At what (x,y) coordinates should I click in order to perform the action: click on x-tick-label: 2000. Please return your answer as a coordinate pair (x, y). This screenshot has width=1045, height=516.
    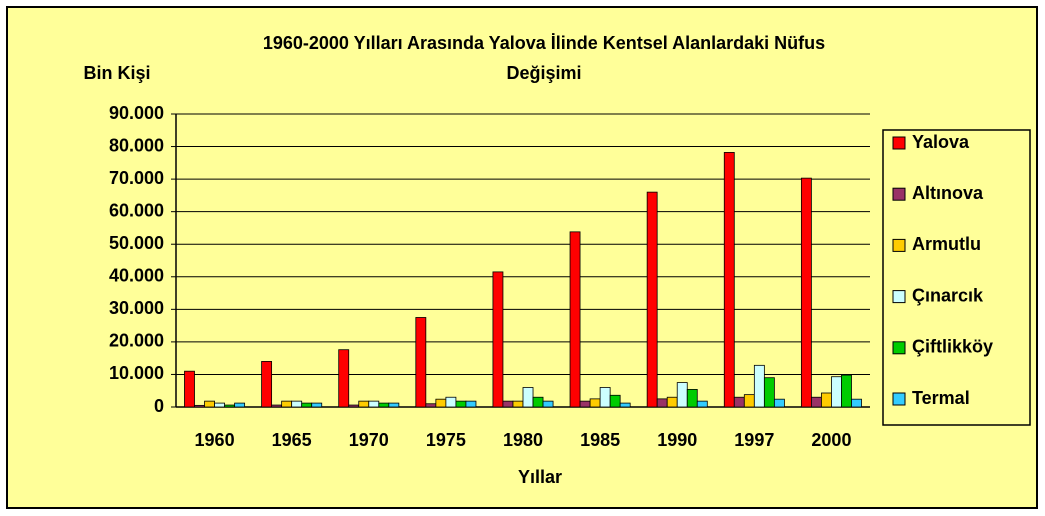
    Looking at the image, I should click on (831, 440).